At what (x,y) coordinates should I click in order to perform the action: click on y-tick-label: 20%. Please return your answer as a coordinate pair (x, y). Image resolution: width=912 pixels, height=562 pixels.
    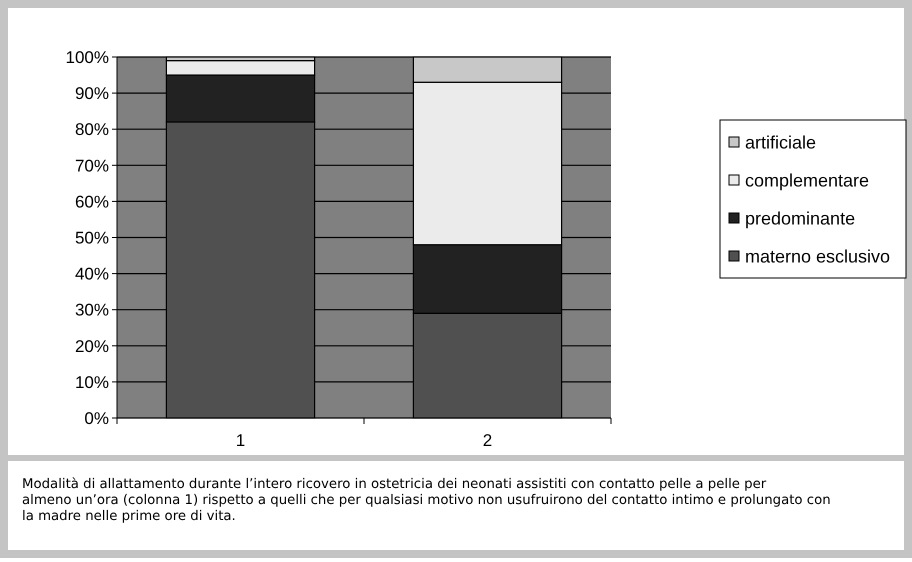
    Looking at the image, I should click on (91, 346).